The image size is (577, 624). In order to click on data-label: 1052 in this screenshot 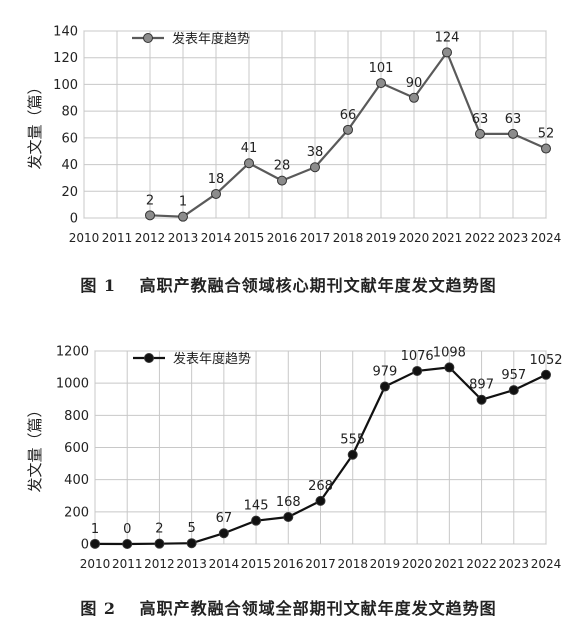, I will do `click(545, 360)`.